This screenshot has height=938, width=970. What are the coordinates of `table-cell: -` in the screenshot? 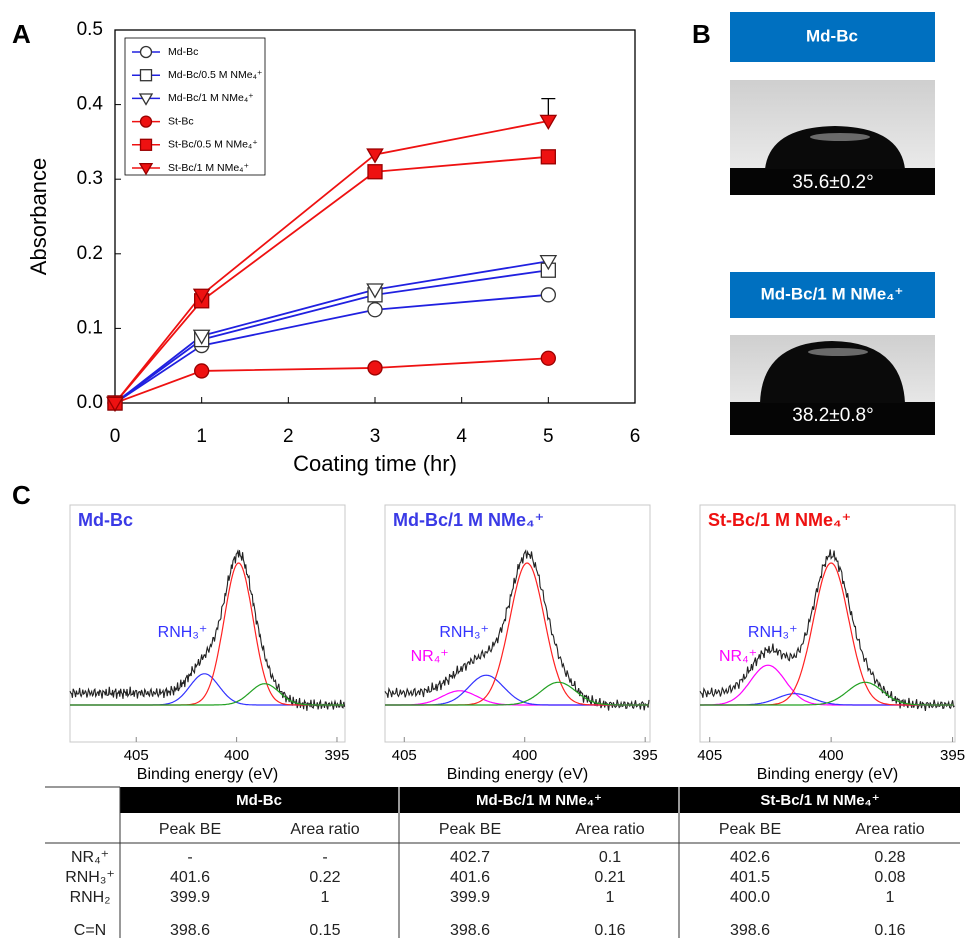 It's located at (324, 857).